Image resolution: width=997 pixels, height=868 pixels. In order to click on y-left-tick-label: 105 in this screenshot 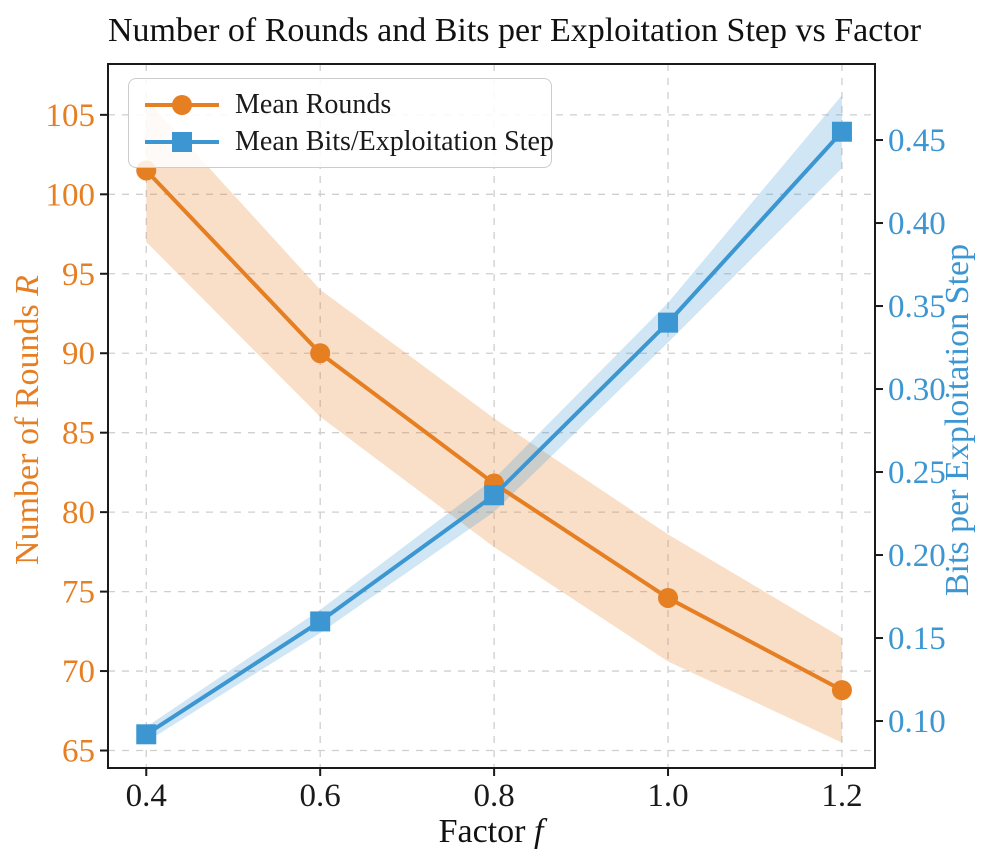, I will do `click(71, 116)`.